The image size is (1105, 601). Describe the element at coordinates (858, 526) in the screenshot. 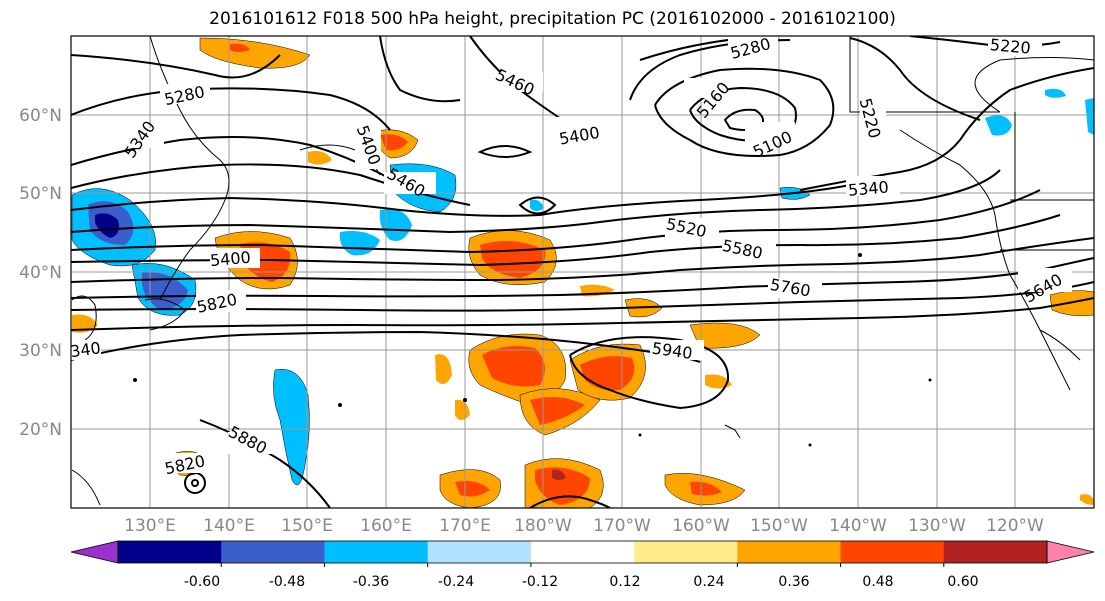

I see `lon-label: 140°W` at that location.